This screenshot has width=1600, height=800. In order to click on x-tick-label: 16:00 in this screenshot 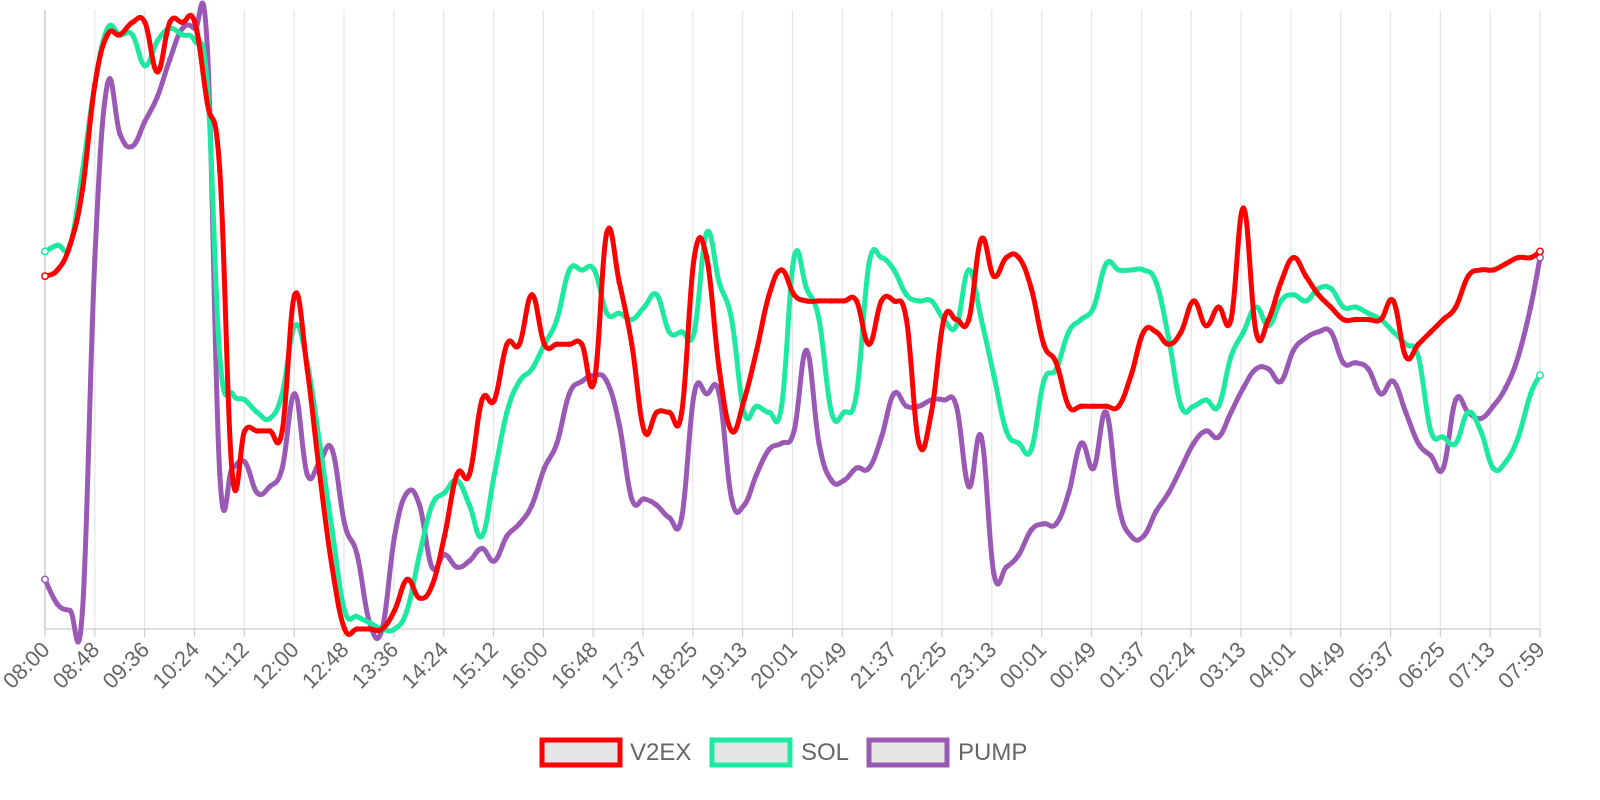, I will do `click(524, 665)`.